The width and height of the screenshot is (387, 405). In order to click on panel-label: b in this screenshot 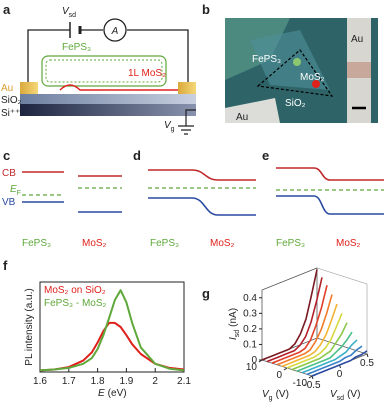, I will do `click(206, 9)`.